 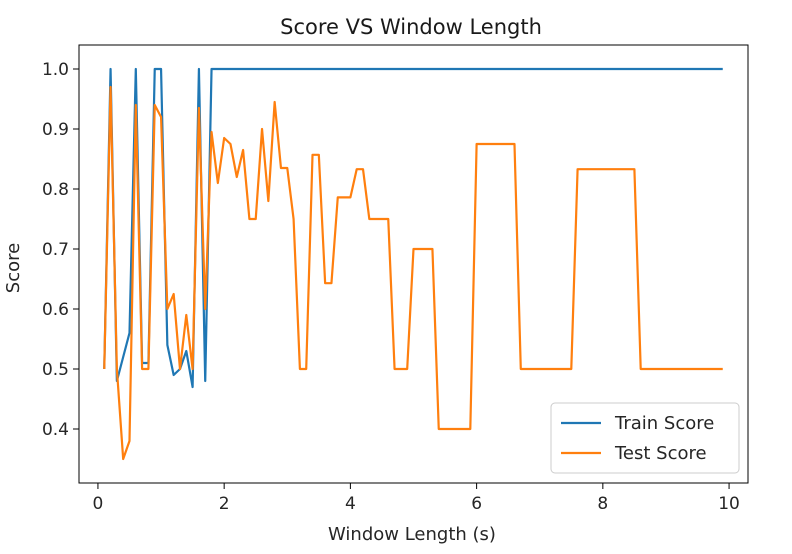 What do you see at coordinates (55, 250) in the screenshot?
I see `y-tick-label: 0.7` at bounding box center [55, 250].